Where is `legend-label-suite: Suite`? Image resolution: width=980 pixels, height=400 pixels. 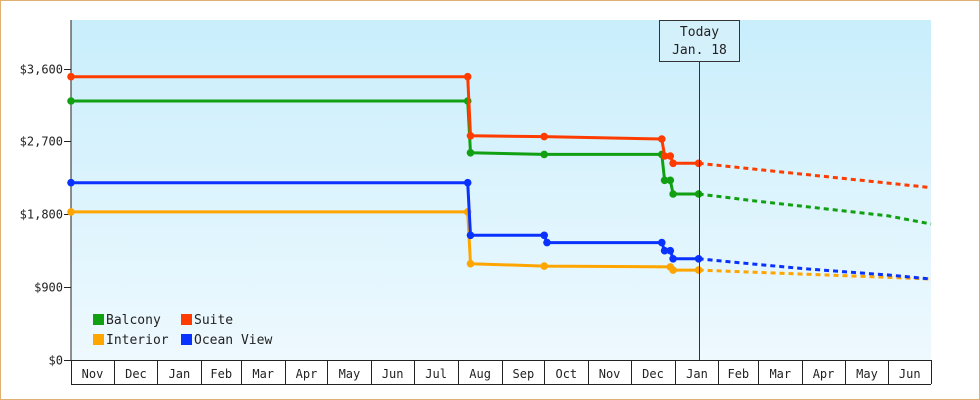 legend-label-suite: Suite is located at coordinates (213, 320).